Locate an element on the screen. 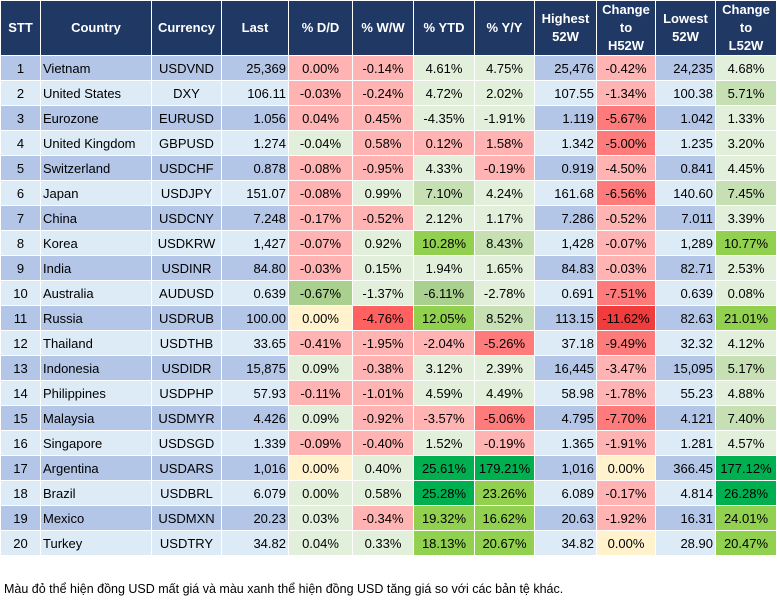 The height and width of the screenshot is (602, 777). cell-currency: USDBRL is located at coordinates (186, 493).